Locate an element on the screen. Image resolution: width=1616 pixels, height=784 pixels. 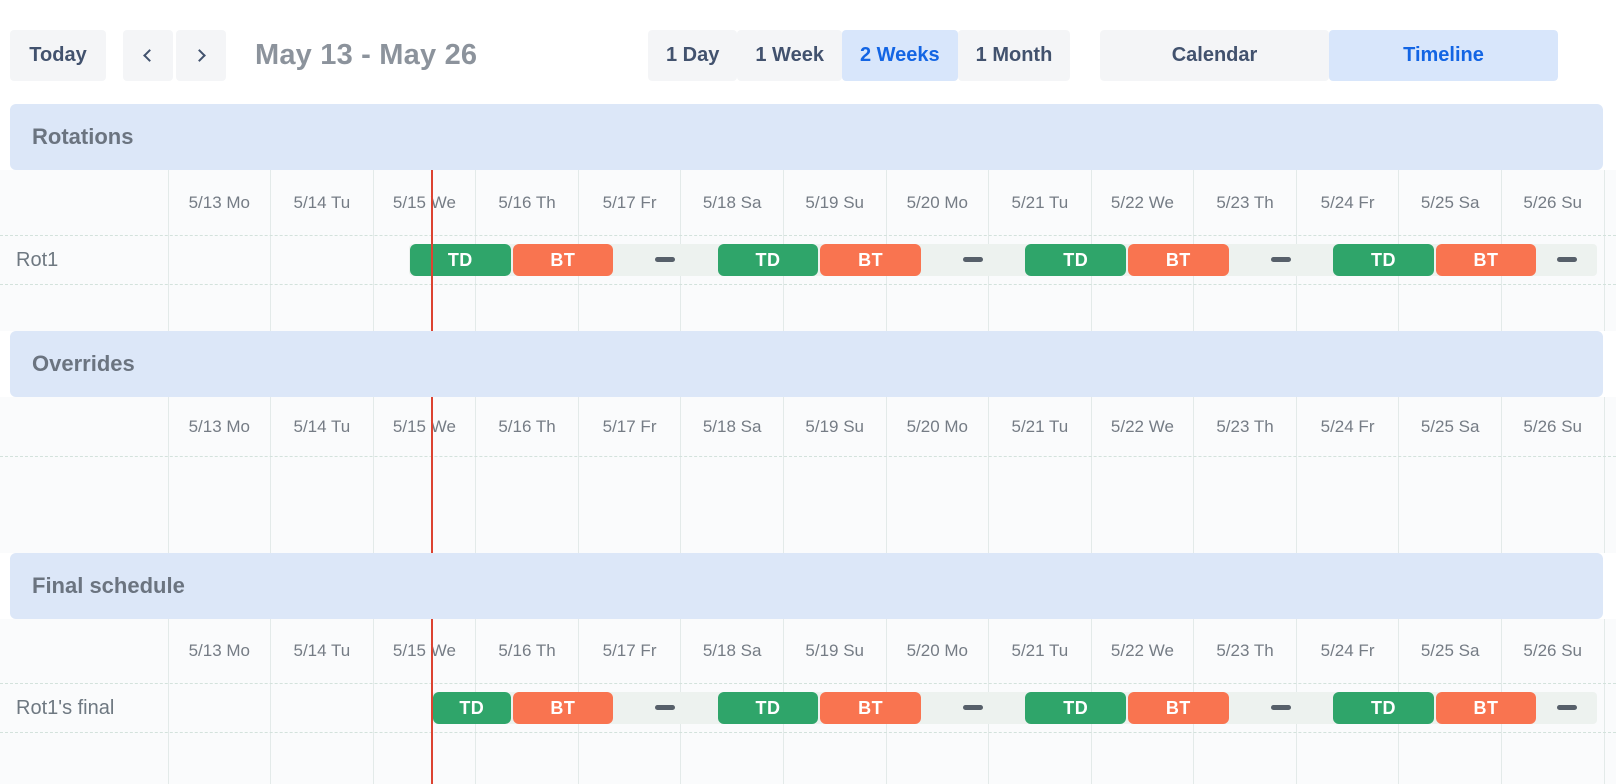
chevron-left-icon is located at coordinates (149, 55).